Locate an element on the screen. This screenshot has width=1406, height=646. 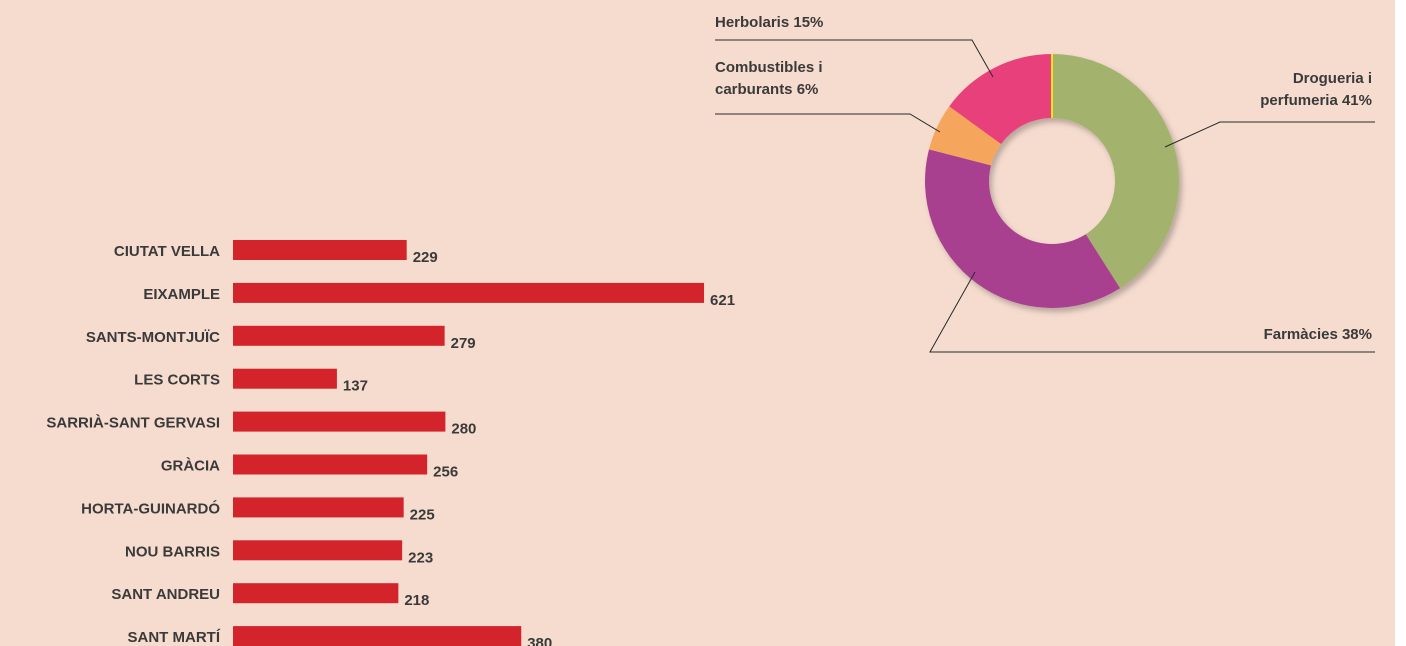
slice-label: Combustibles i carburants 6% is located at coordinates (790, 79).